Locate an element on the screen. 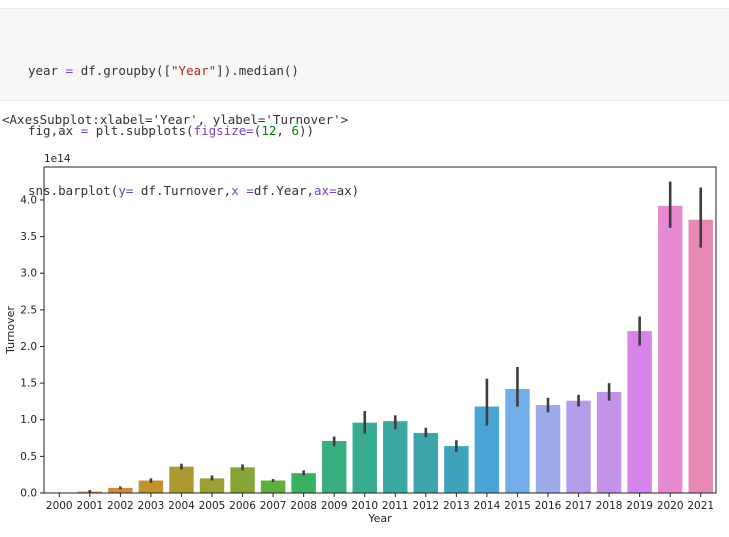 Image resolution: width=729 pixels, height=537 pixels. code-text: year is located at coordinates (47, 70).